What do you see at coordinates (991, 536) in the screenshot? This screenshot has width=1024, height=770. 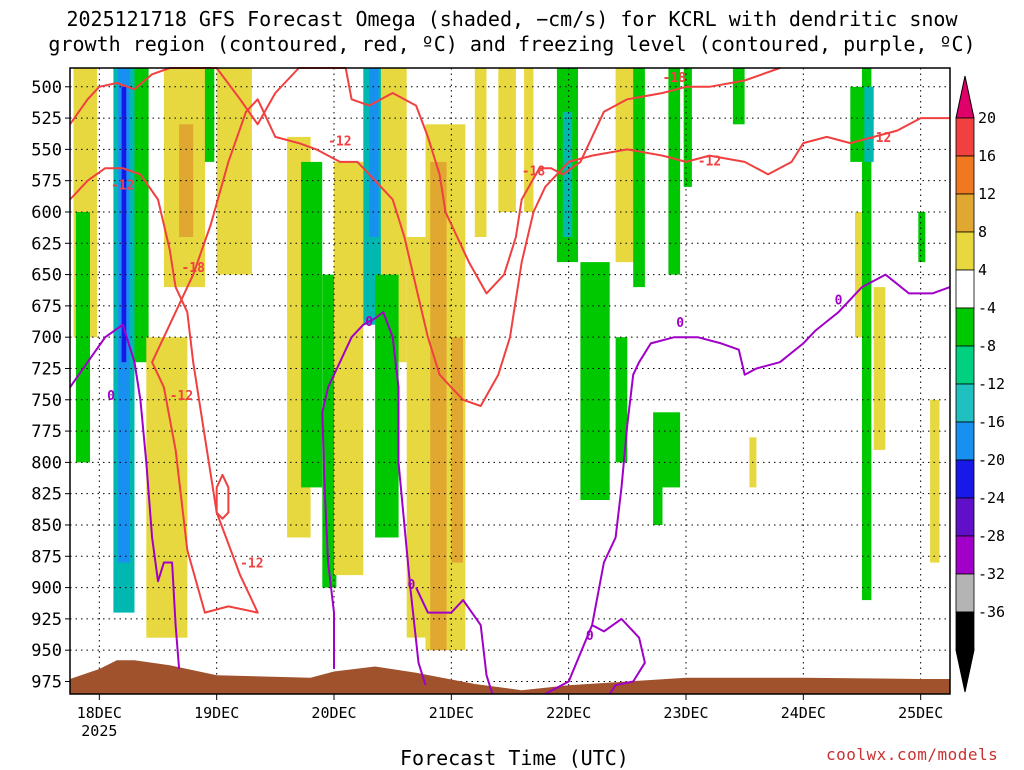 I see `colorbar-label-11: -28` at bounding box center [991, 536].